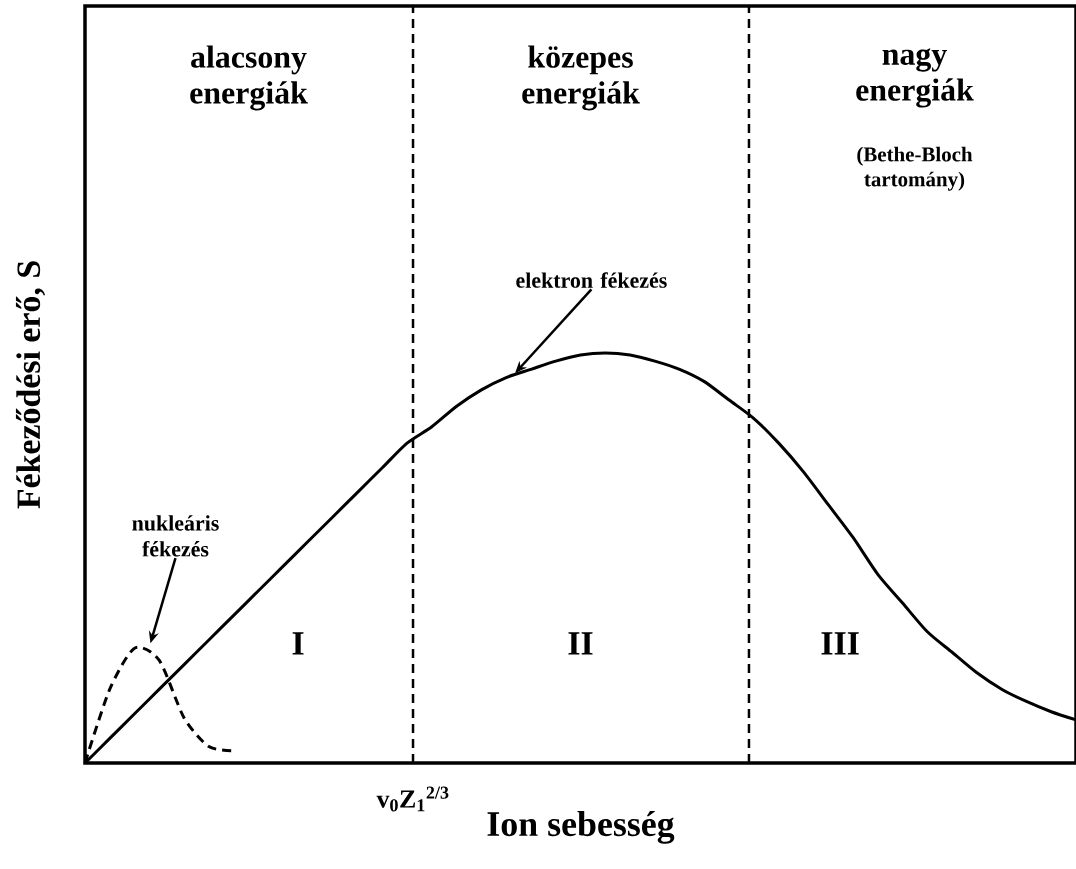 This screenshot has height=869, width=1076. What do you see at coordinates (840, 643) in the screenshot?
I see `annotation: III` at bounding box center [840, 643].